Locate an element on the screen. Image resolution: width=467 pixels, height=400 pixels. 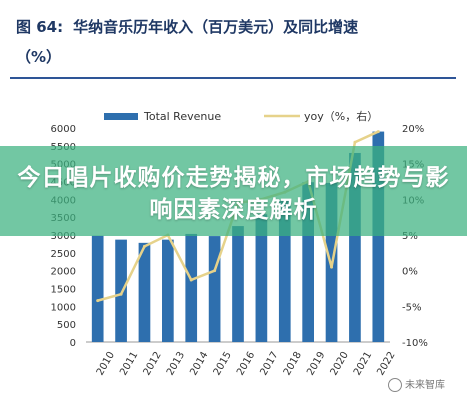
x-tick-label: 2019 is located at coordinates (316, 364).